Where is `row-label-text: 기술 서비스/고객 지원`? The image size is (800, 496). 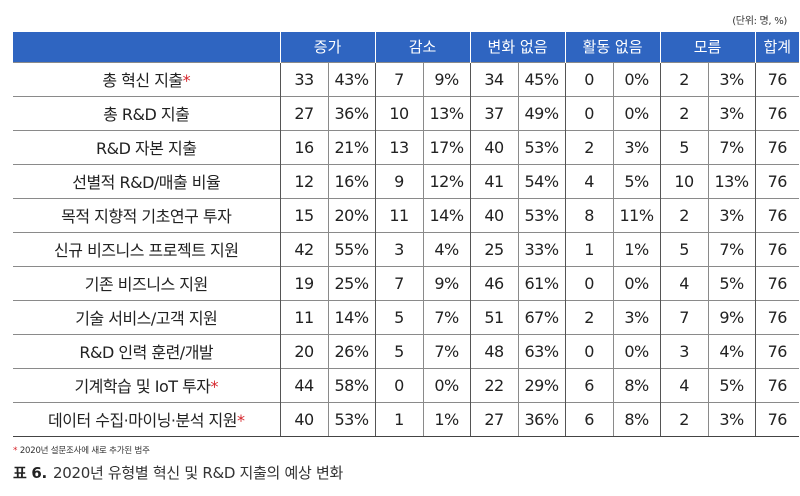 row-label-text: 기술 서비스/고객 지원 is located at coordinates (146, 318).